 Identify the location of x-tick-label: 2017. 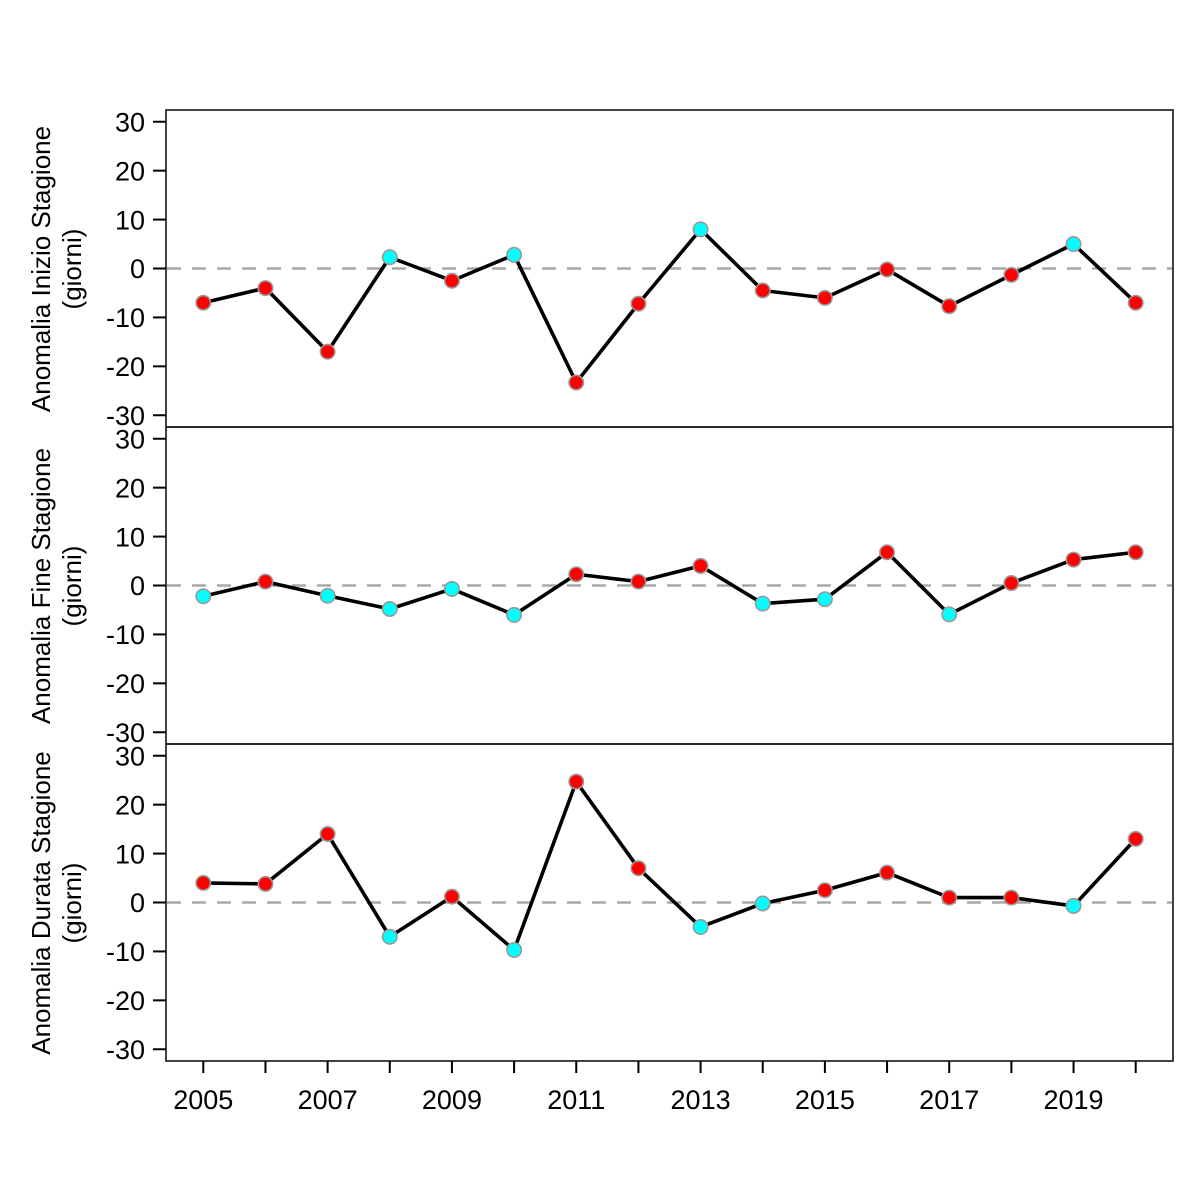
(949, 1100).